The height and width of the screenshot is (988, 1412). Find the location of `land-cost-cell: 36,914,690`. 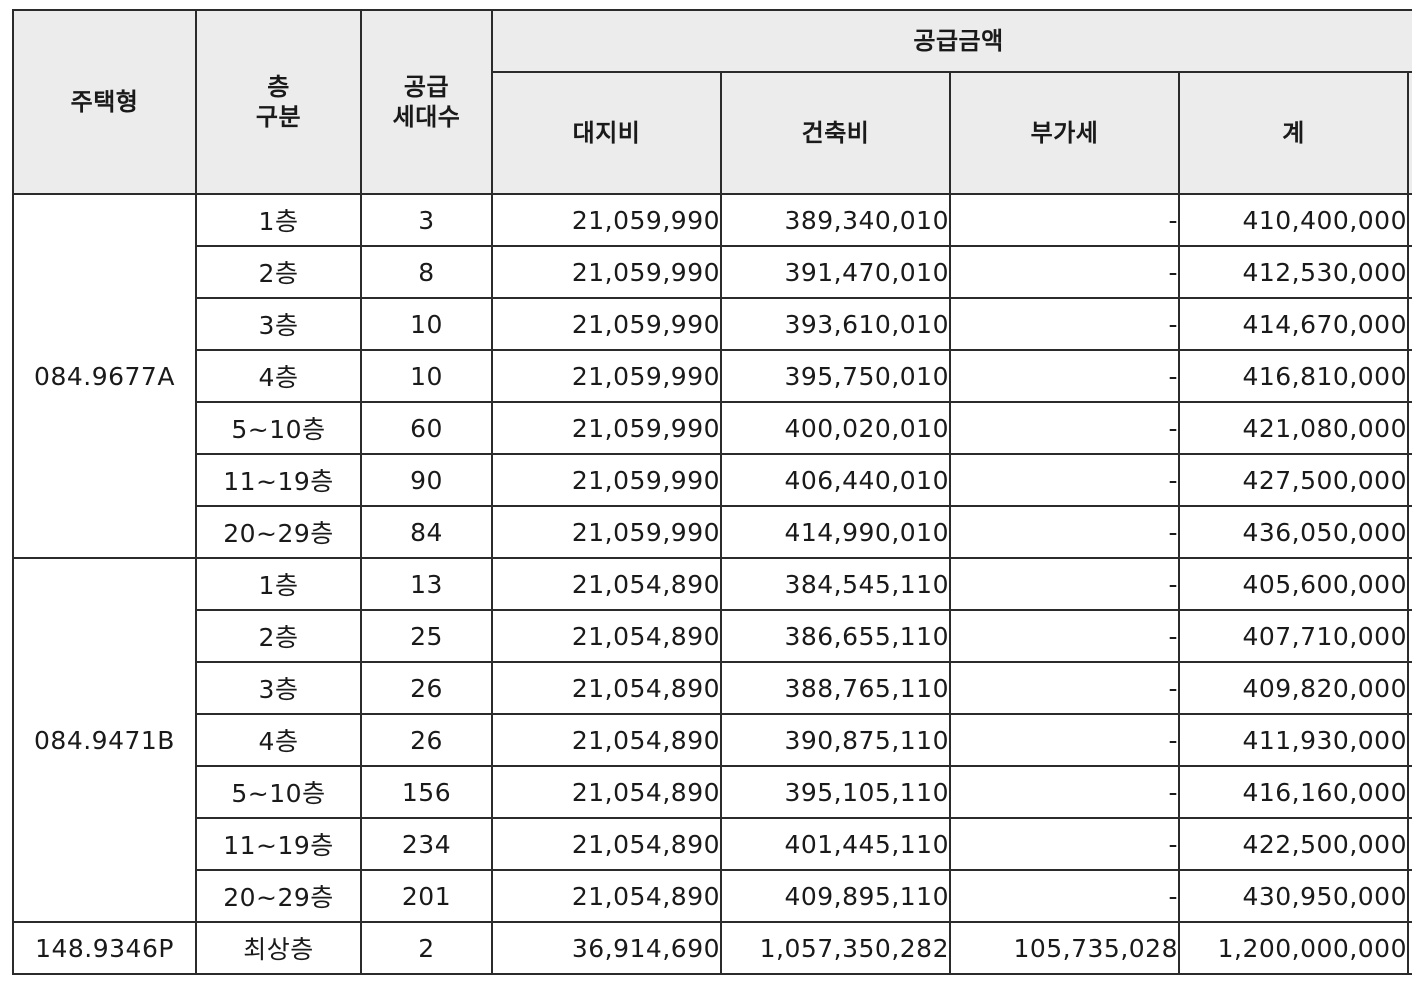

land-cost-cell: 36,914,690 is located at coordinates (606, 948).